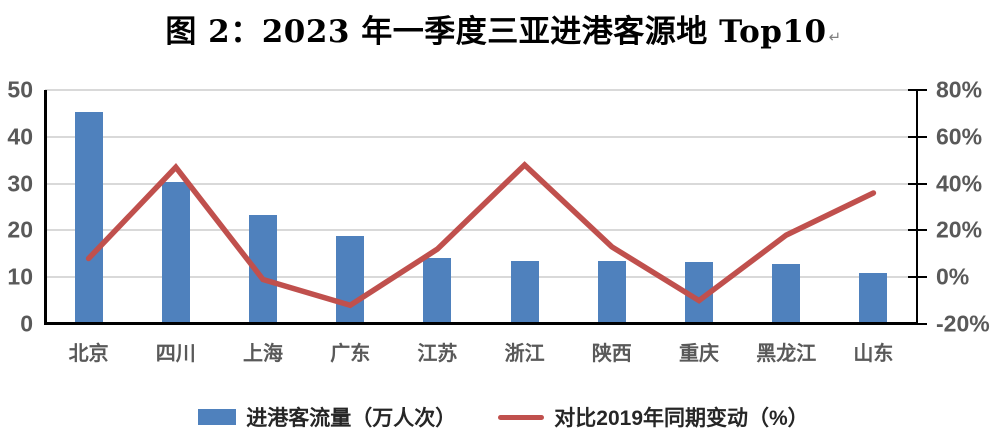 The height and width of the screenshot is (439, 1007). What do you see at coordinates (953, 276) in the screenshot?
I see `right-axis-tick-label: 0%` at bounding box center [953, 276].